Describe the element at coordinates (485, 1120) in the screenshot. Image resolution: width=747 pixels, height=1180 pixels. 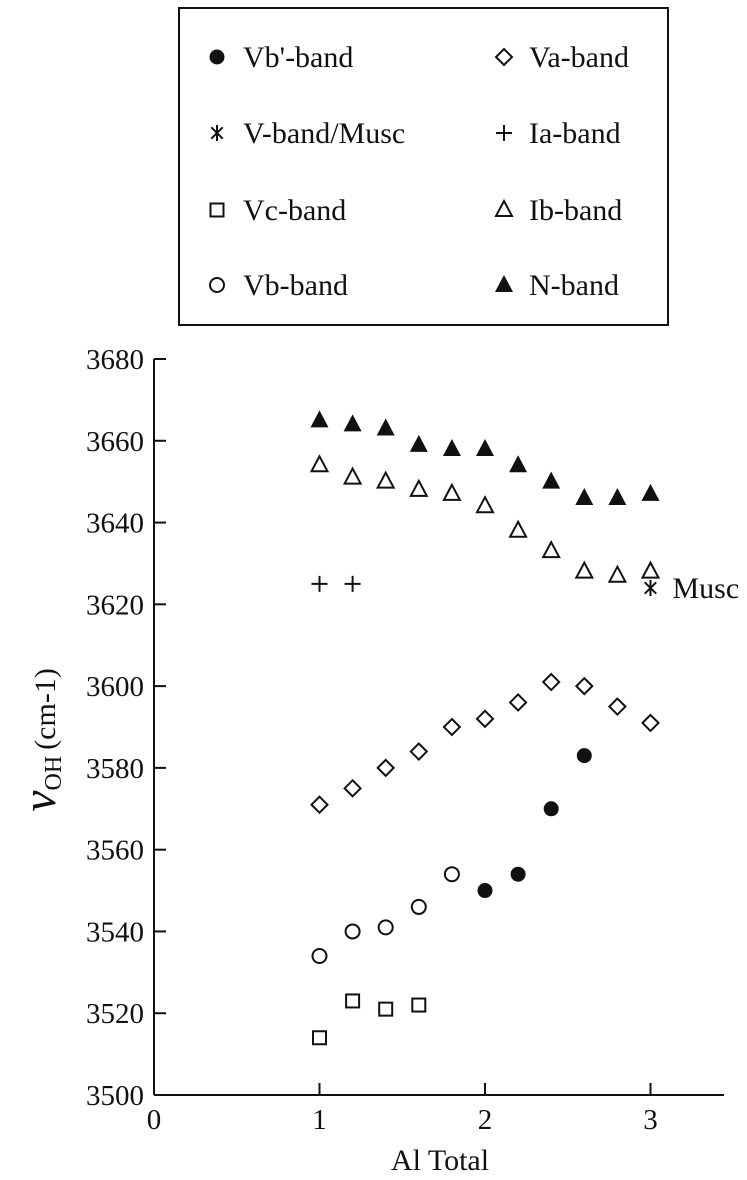
I see `x-tick-label: 2` at that location.